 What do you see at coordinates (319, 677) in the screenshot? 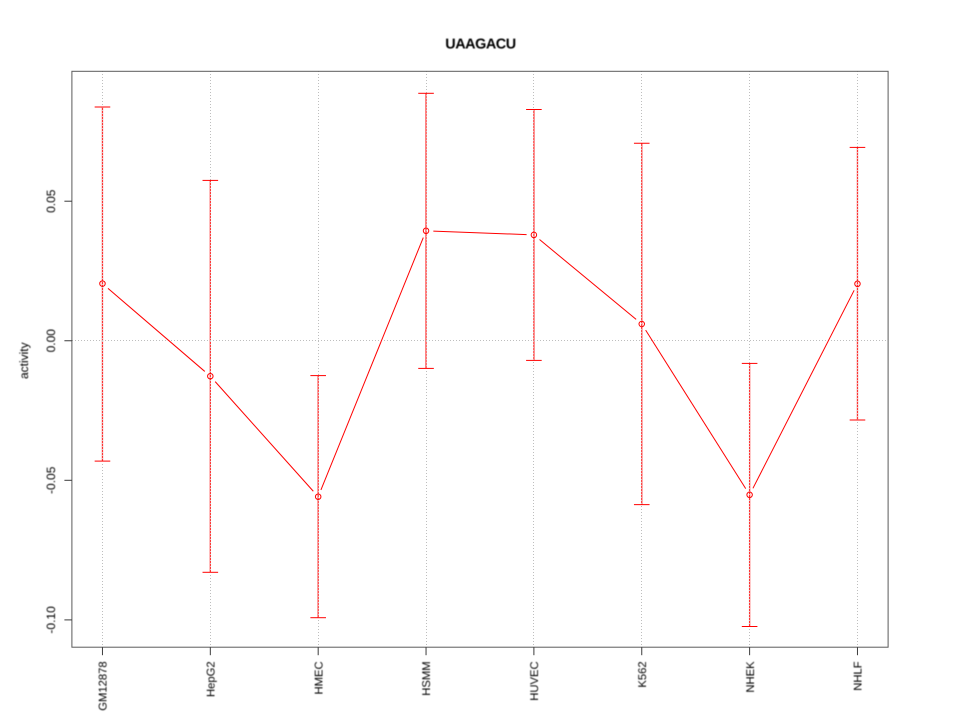
I see `svg-text: HMEC` at bounding box center [319, 677].